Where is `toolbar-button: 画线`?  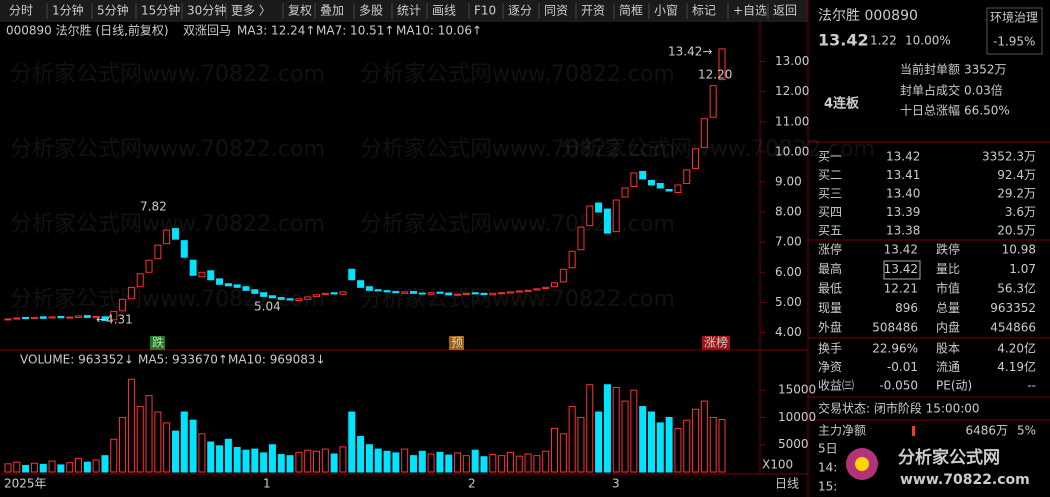 toolbar-button: 画线 is located at coordinates (444, 11).